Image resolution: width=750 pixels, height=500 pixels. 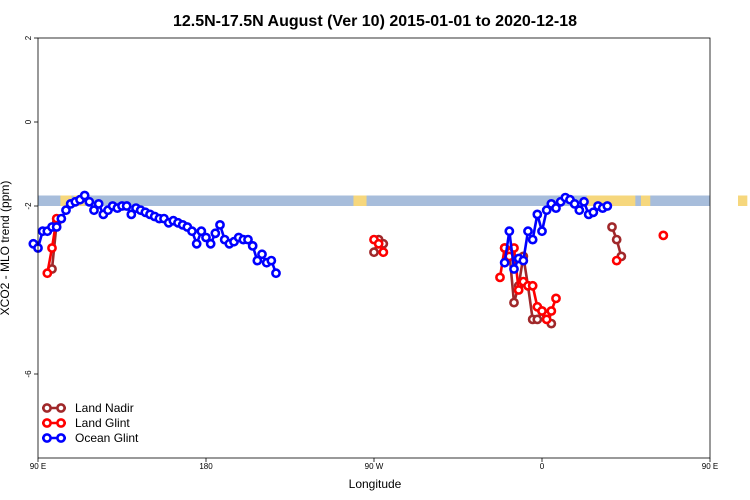 What do you see at coordinates (374, 200) in the screenshot?
I see `ocean-band` at bounding box center [374, 200].